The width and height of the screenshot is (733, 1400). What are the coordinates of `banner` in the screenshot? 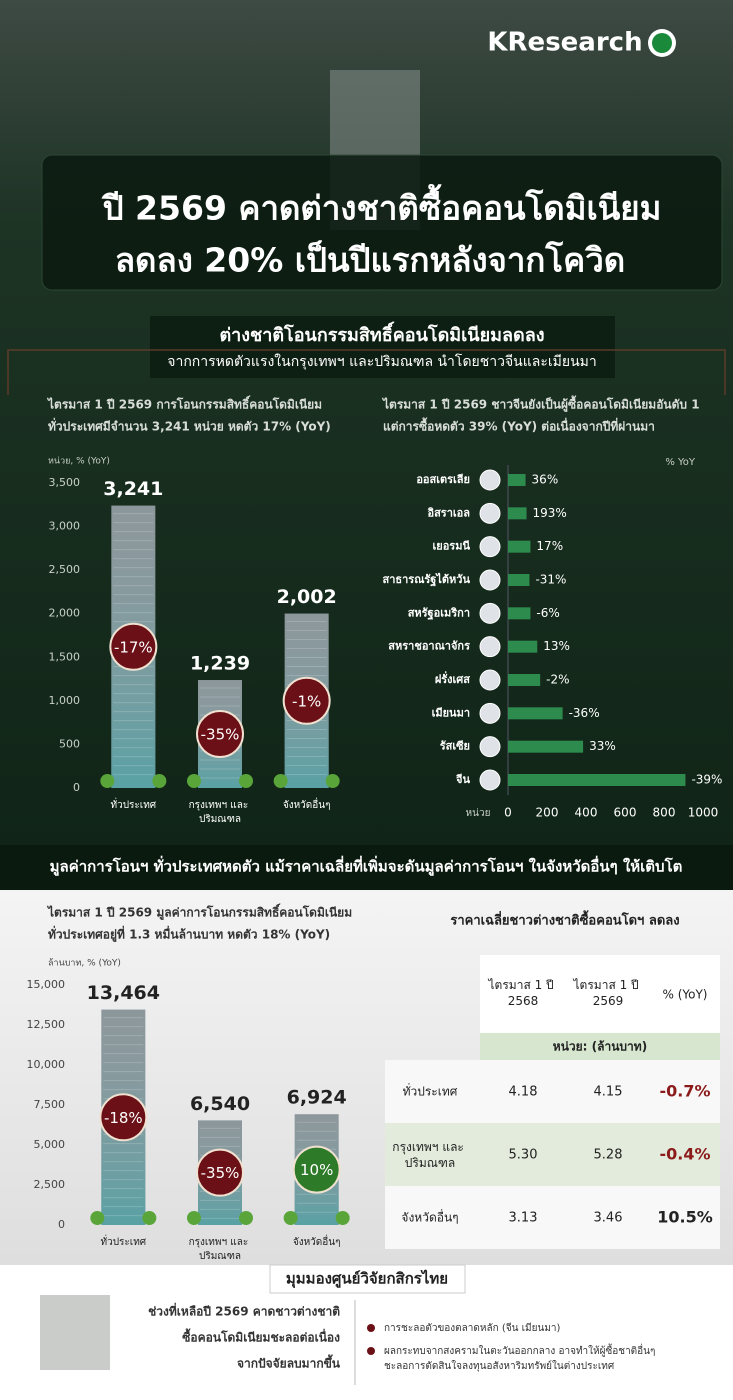 It's located at (366, 867).